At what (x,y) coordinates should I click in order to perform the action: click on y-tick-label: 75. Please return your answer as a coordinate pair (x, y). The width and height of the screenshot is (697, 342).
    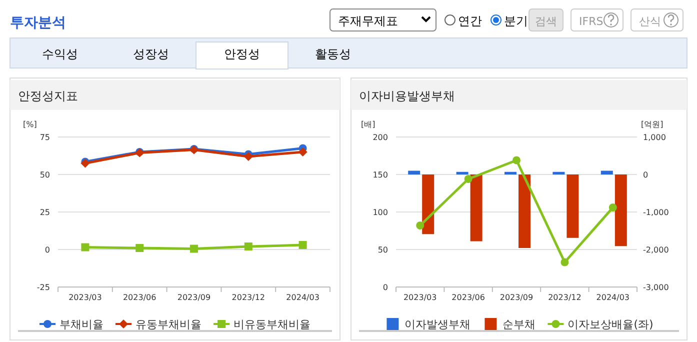
    Looking at the image, I should click on (45, 137).